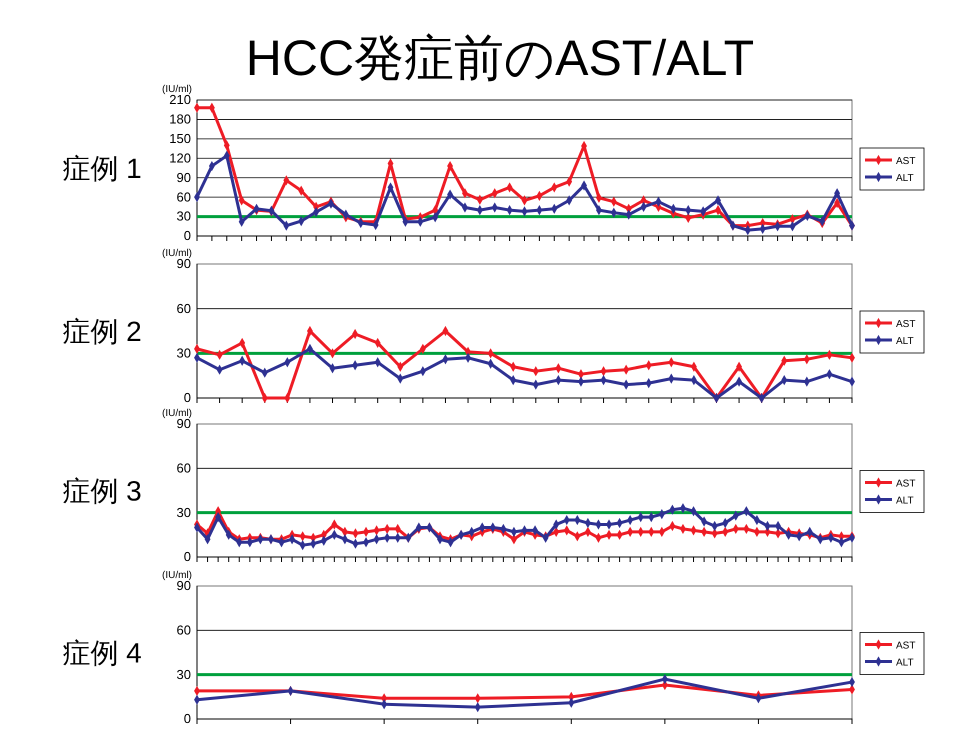 Image resolution: width=977 pixels, height=733 pixels. I want to click on text: 症例 2, so click(102, 331).